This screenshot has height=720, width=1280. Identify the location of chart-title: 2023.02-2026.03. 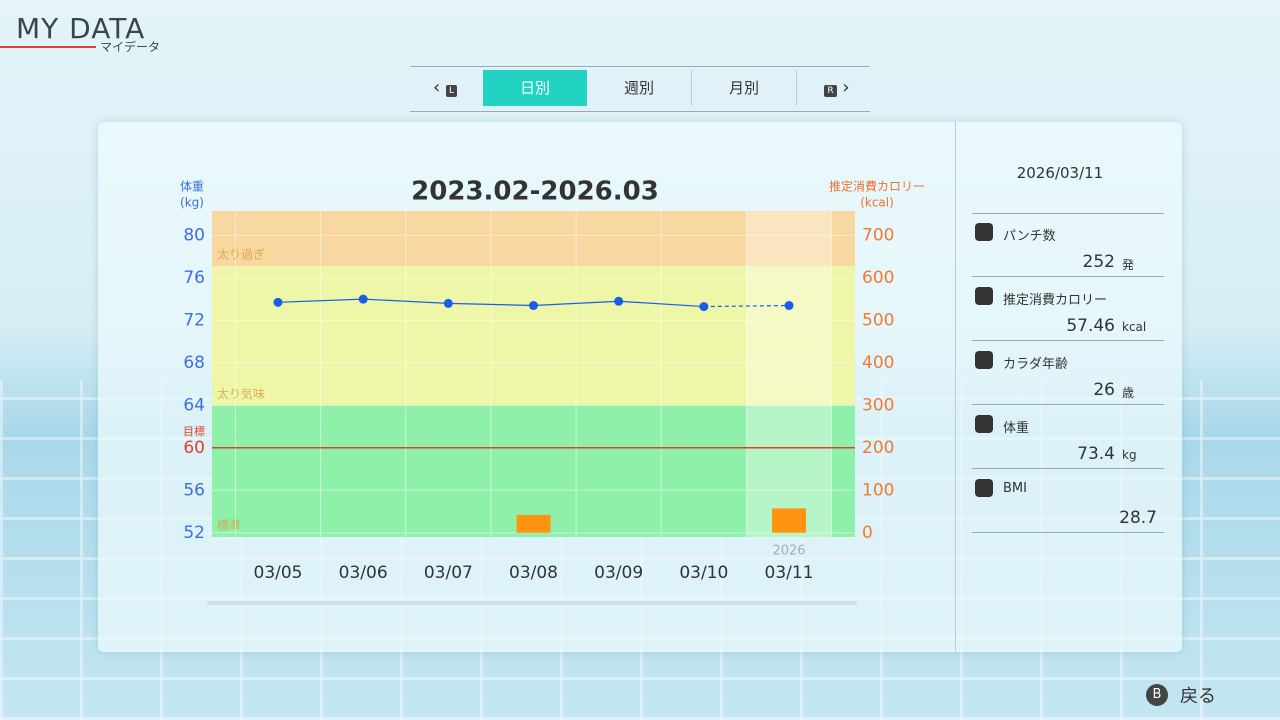
(535, 192).